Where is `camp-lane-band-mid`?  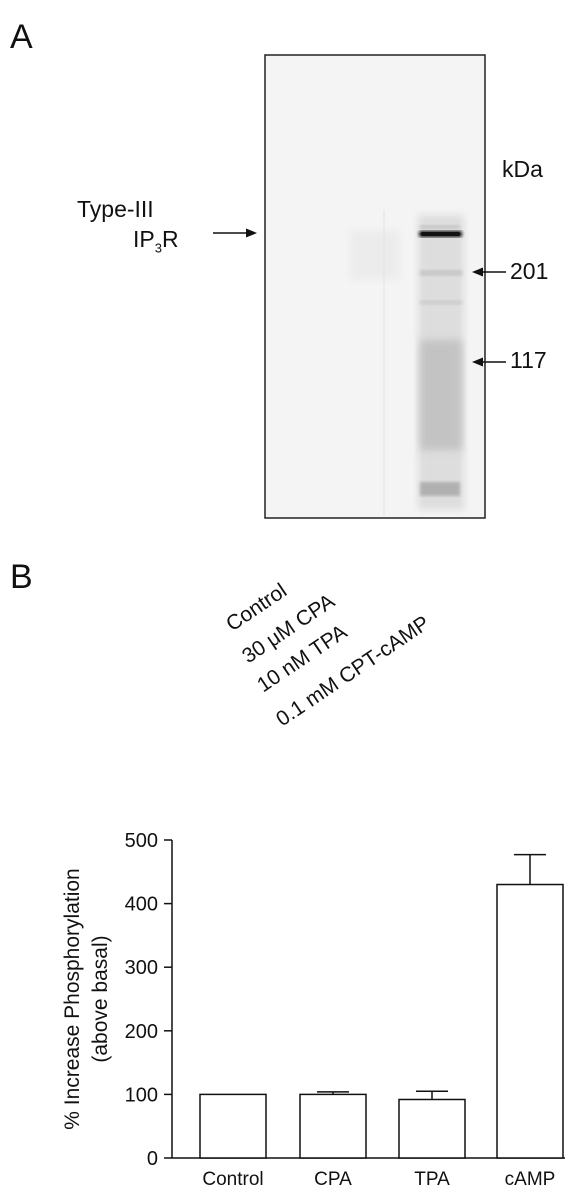
camp-lane-band-mid is located at coordinates (441, 273).